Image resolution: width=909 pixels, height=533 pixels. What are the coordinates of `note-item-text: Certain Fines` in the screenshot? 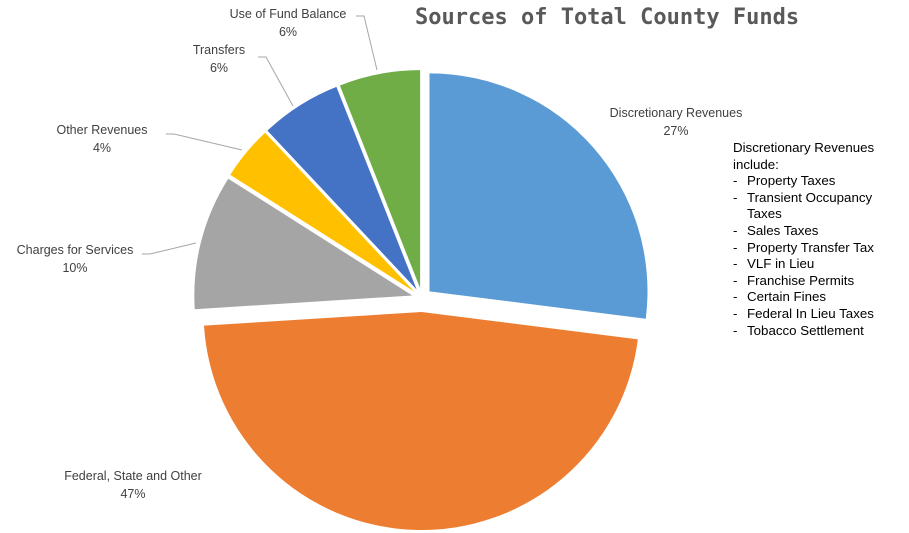 It's located at (787, 297).